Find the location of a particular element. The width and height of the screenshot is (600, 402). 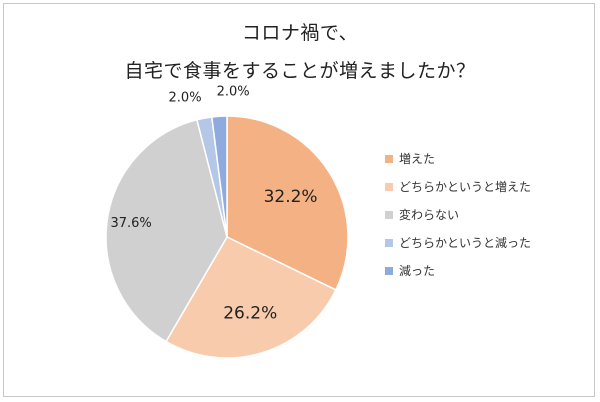

legend-label: 増えた is located at coordinates (417, 159).